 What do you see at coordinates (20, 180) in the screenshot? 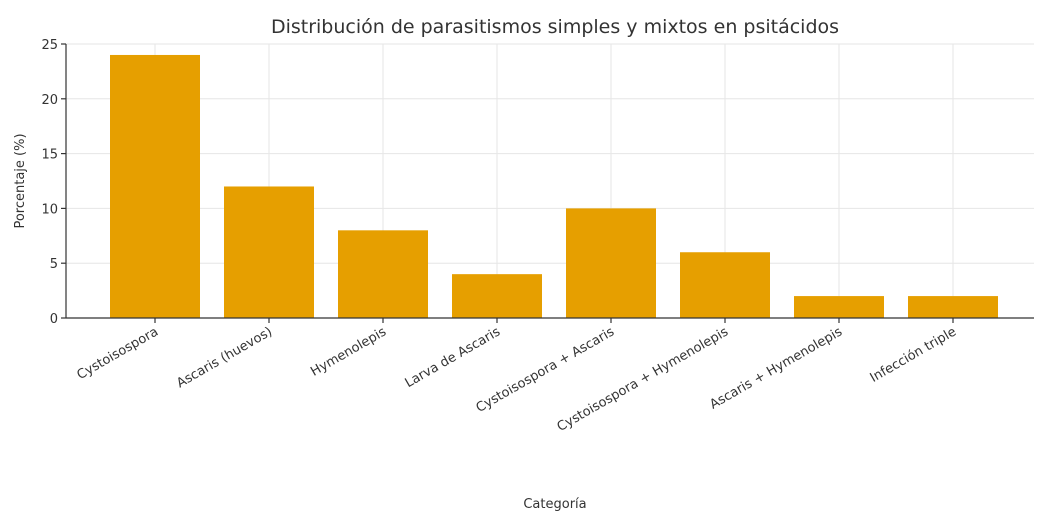
I see `y-axis-label: Porcentaje (%)` at bounding box center [20, 180].